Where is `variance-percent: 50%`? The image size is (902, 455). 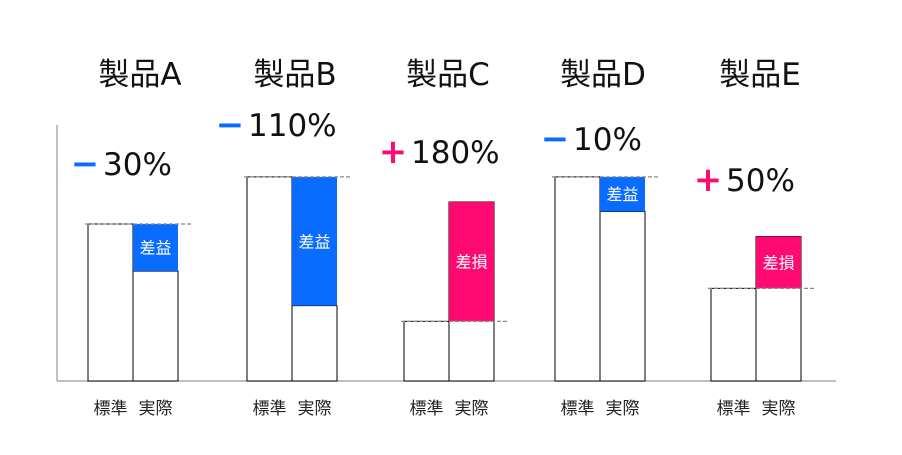 variance-percent: 50% is located at coordinates (760, 181).